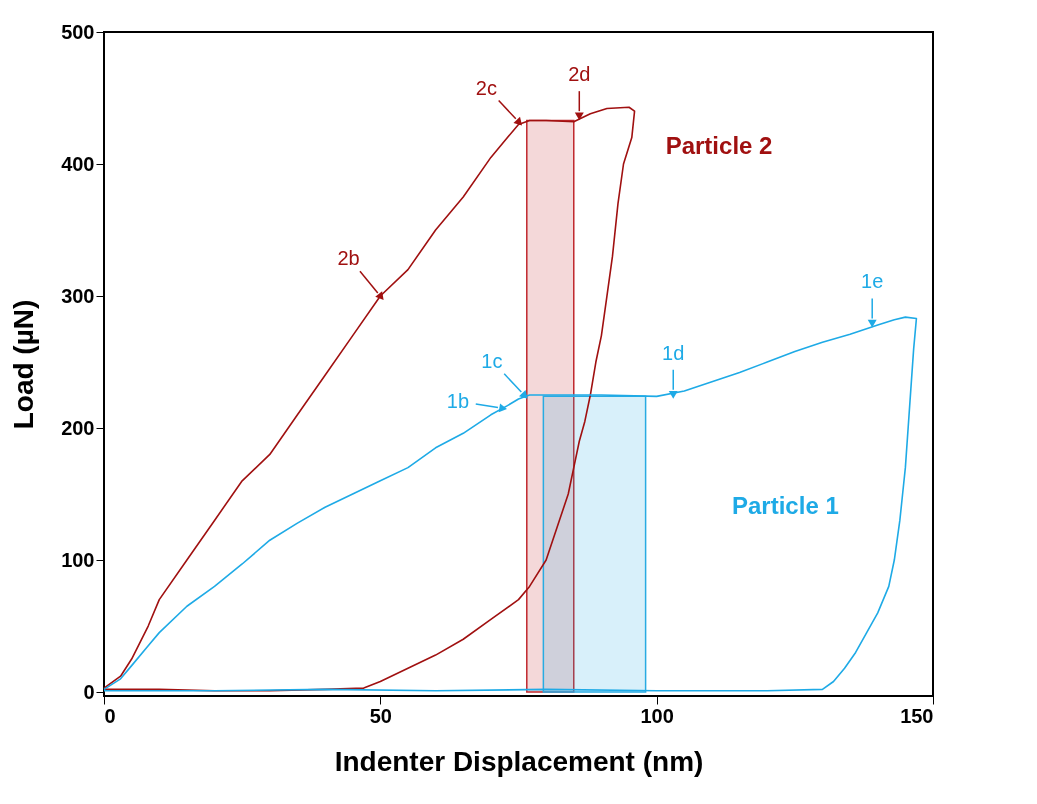  What do you see at coordinates (24, 364) in the screenshot?
I see `y-axis-title: Load (µN)` at bounding box center [24, 364].